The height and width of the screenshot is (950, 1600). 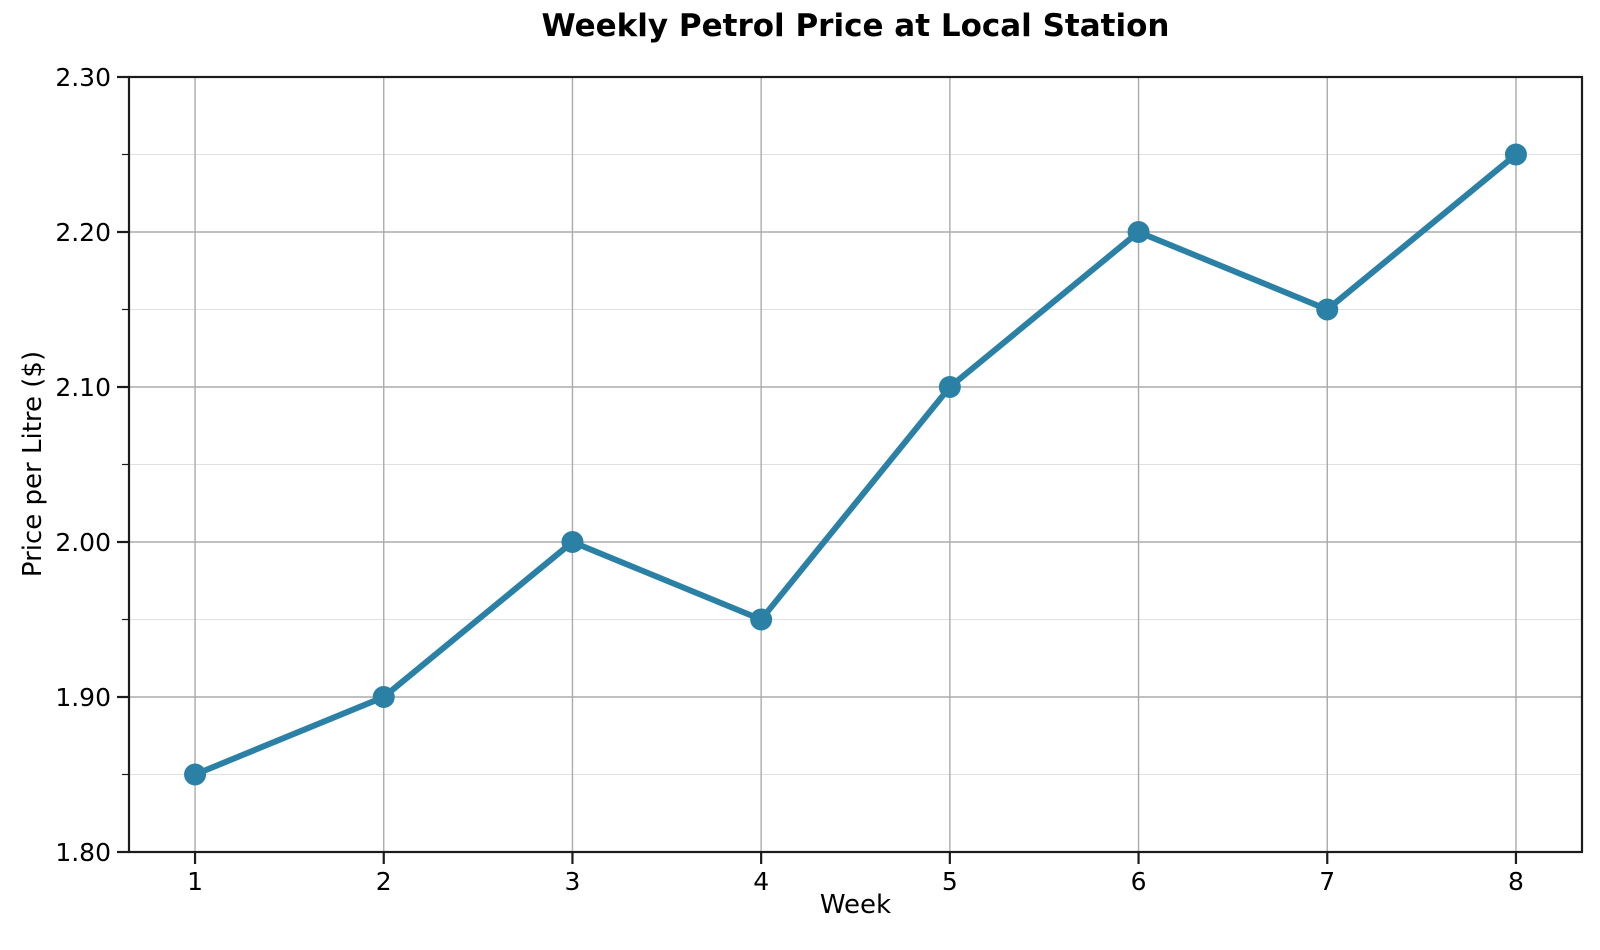 What do you see at coordinates (855, 905) in the screenshot?
I see `x-axis-label: Week` at bounding box center [855, 905].